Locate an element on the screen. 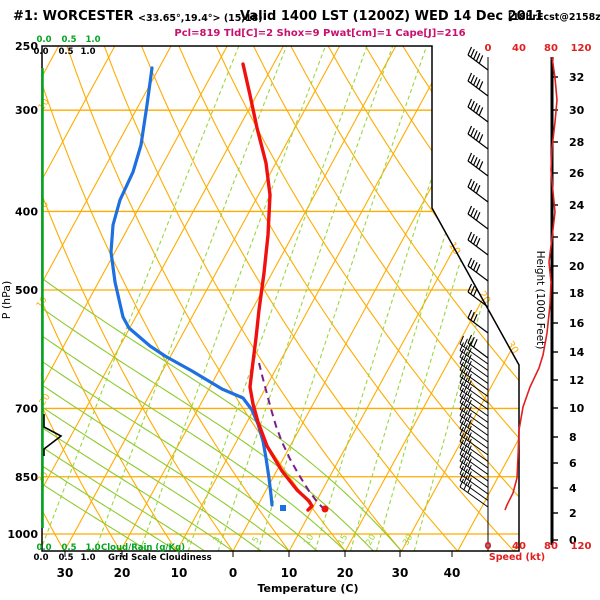 This screenshot has height=600, width=600. speed-tick-label: 120 is located at coordinates (581, 48).